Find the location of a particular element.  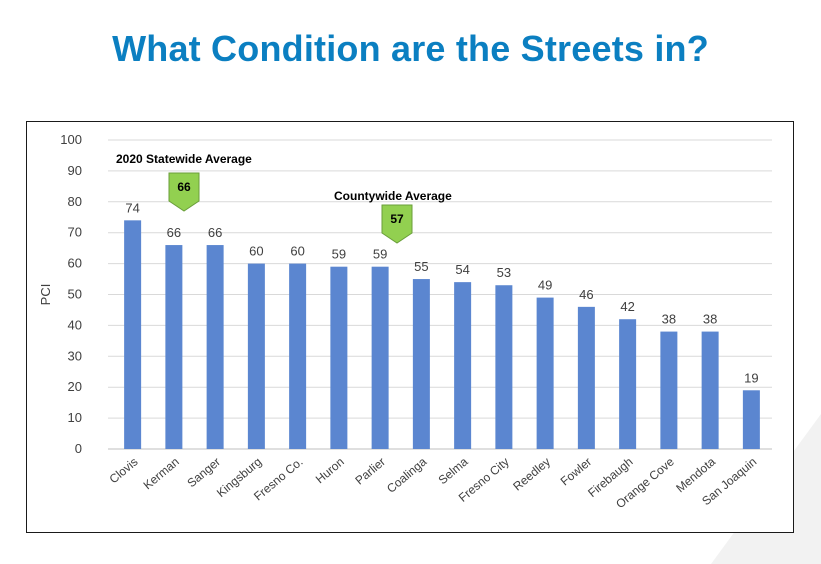

y-tick-label: 70 is located at coordinates (75, 232).